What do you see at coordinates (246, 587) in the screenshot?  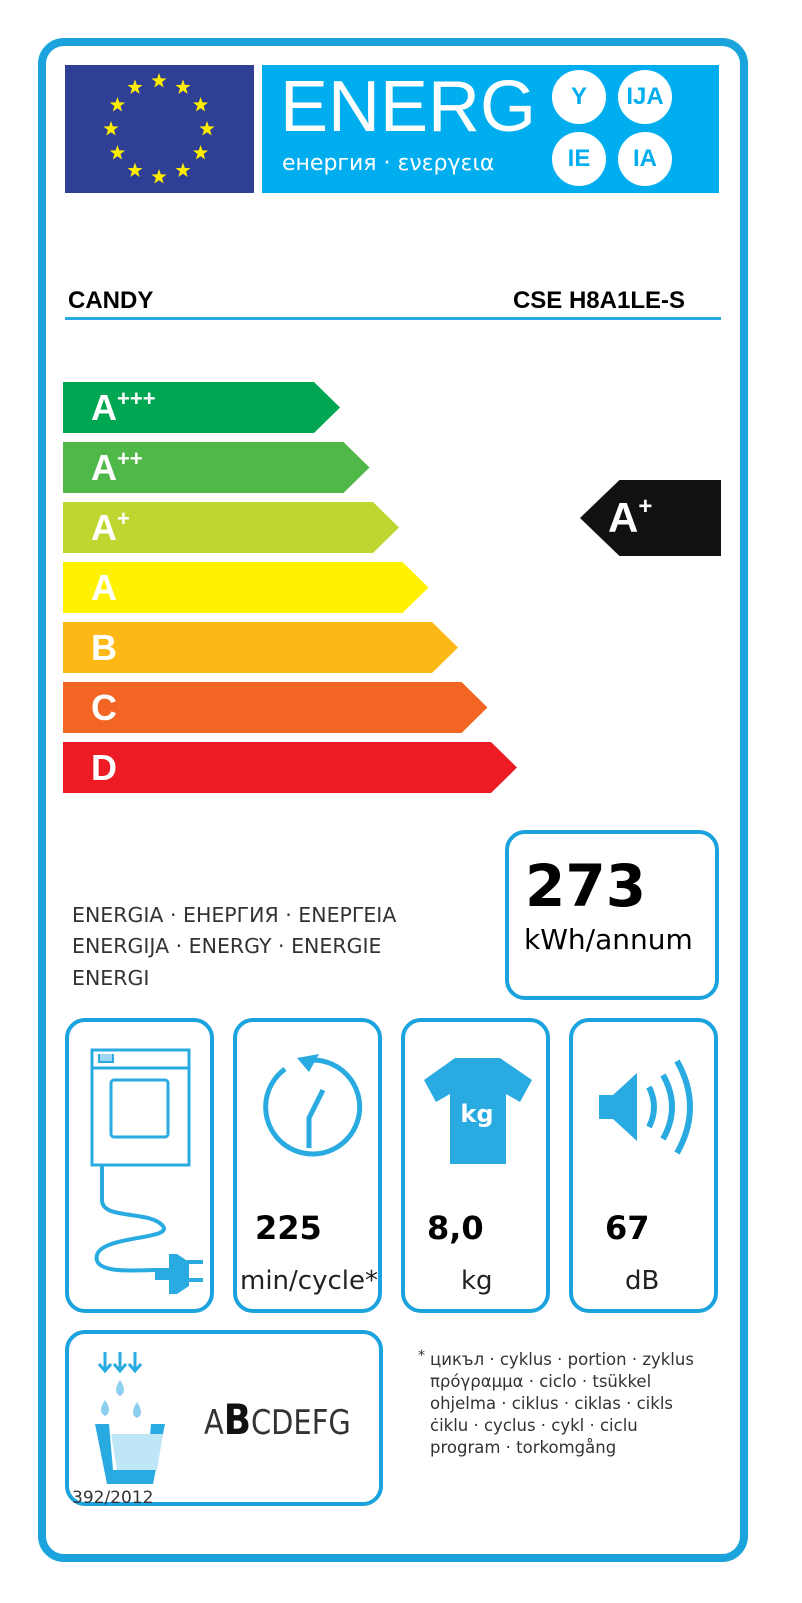 I see `efficiency-class-bar: A` at bounding box center [246, 587].